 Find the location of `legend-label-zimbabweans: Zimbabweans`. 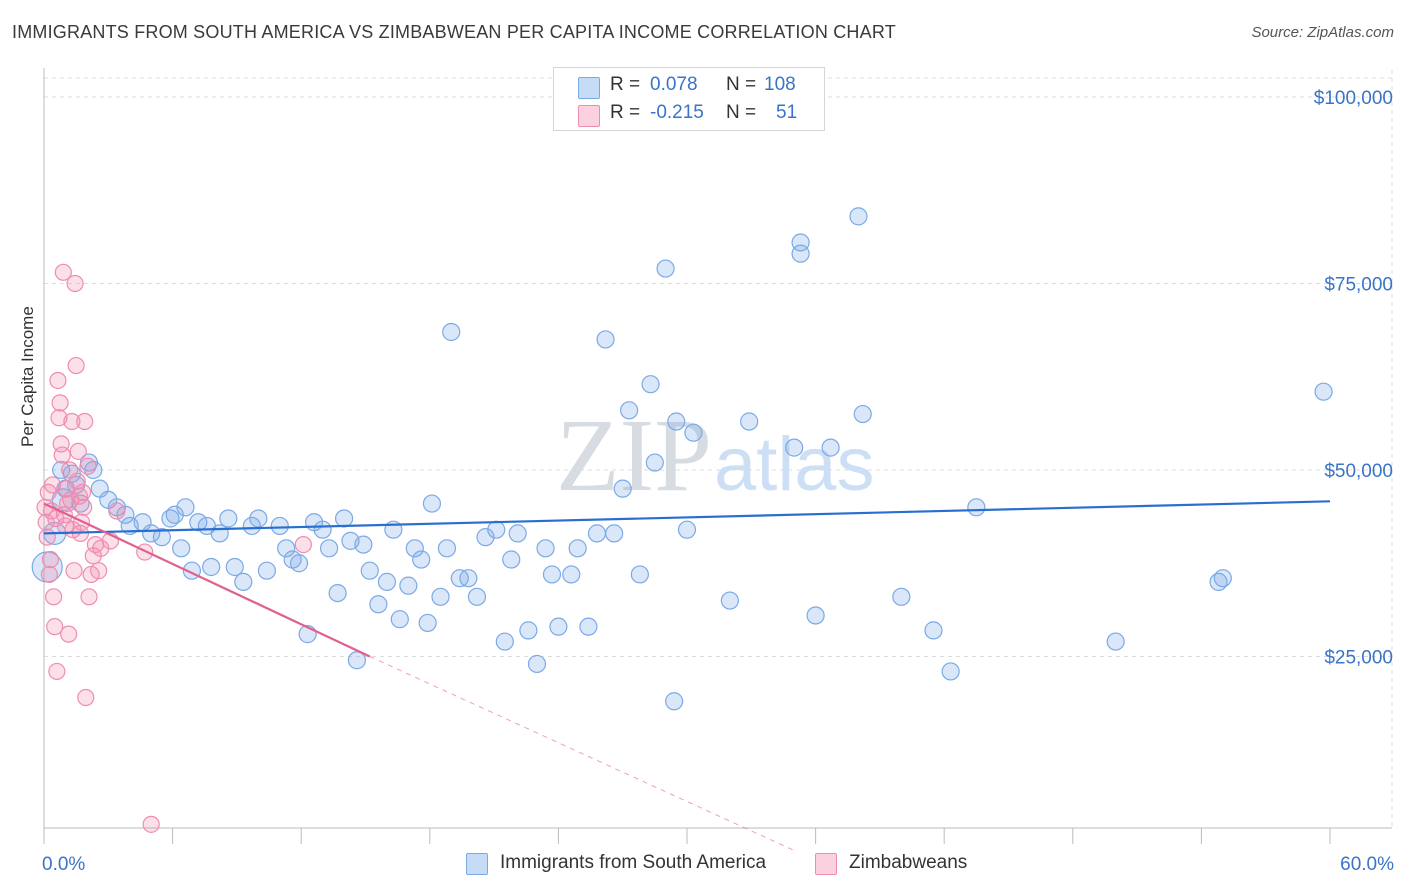

legend-label-zimbabweans: Zimbabweans is located at coordinates (908, 862).